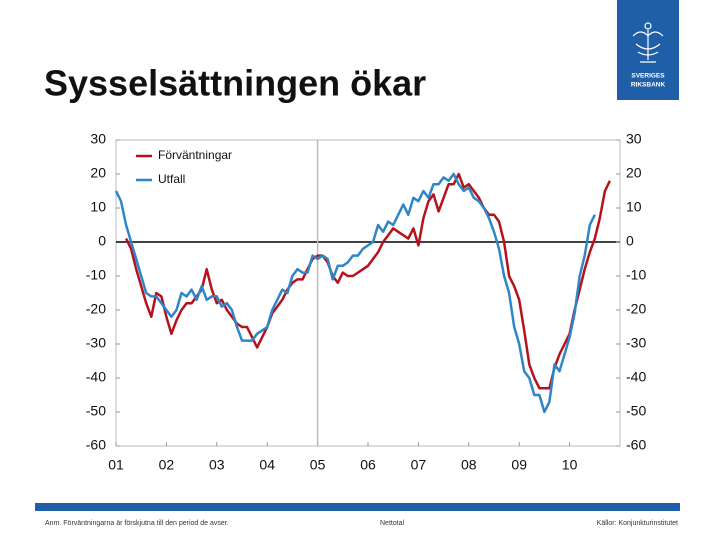 The image size is (720, 545). What do you see at coordinates (419, 465) in the screenshot?
I see `x-tick-label: 07` at bounding box center [419, 465].